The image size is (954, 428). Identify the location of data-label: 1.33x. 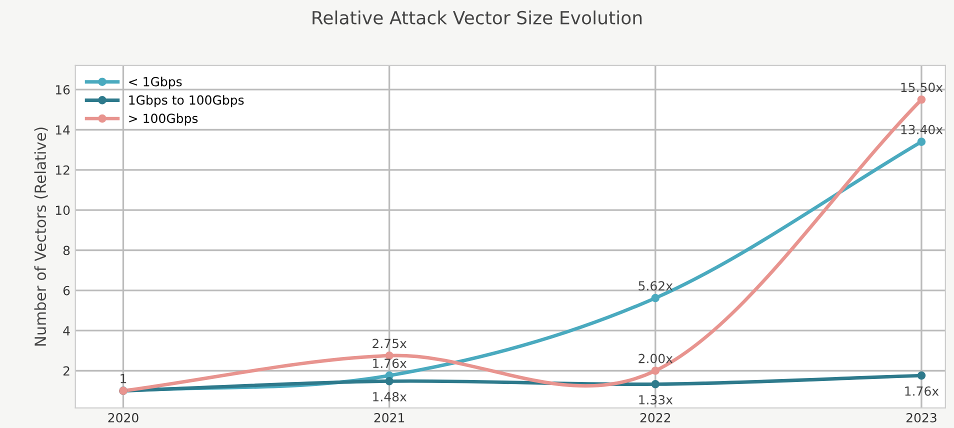
(656, 399).